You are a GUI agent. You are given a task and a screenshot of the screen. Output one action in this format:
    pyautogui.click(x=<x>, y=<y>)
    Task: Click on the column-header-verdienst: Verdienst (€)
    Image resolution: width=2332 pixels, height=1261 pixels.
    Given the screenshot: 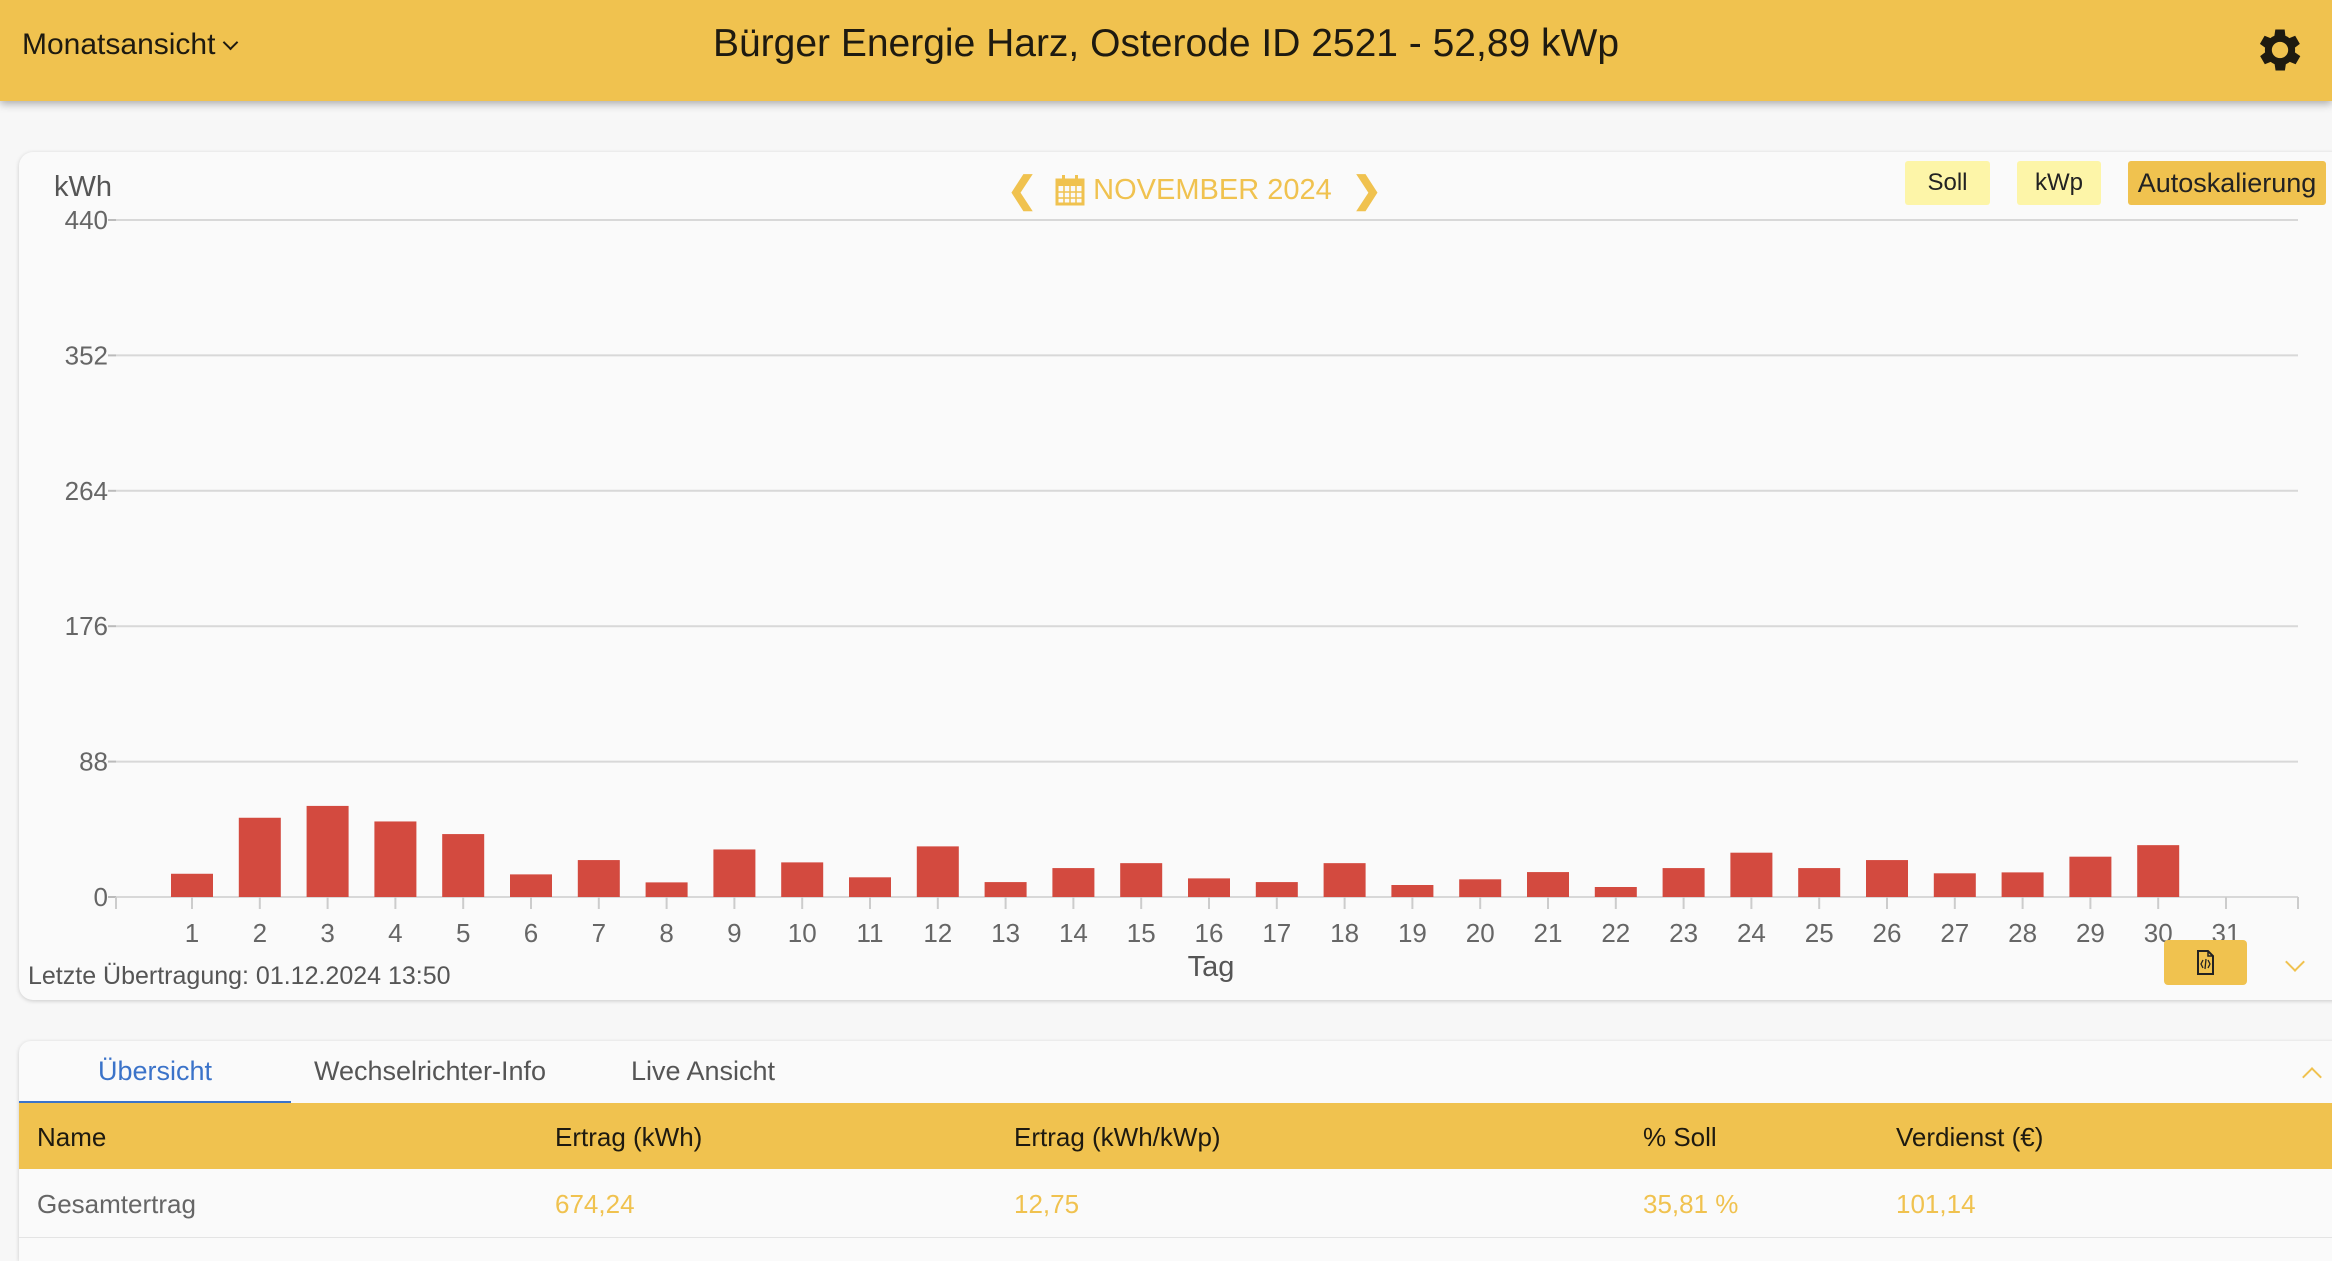 What is the action you would take?
    pyautogui.click(x=1970, y=1137)
    